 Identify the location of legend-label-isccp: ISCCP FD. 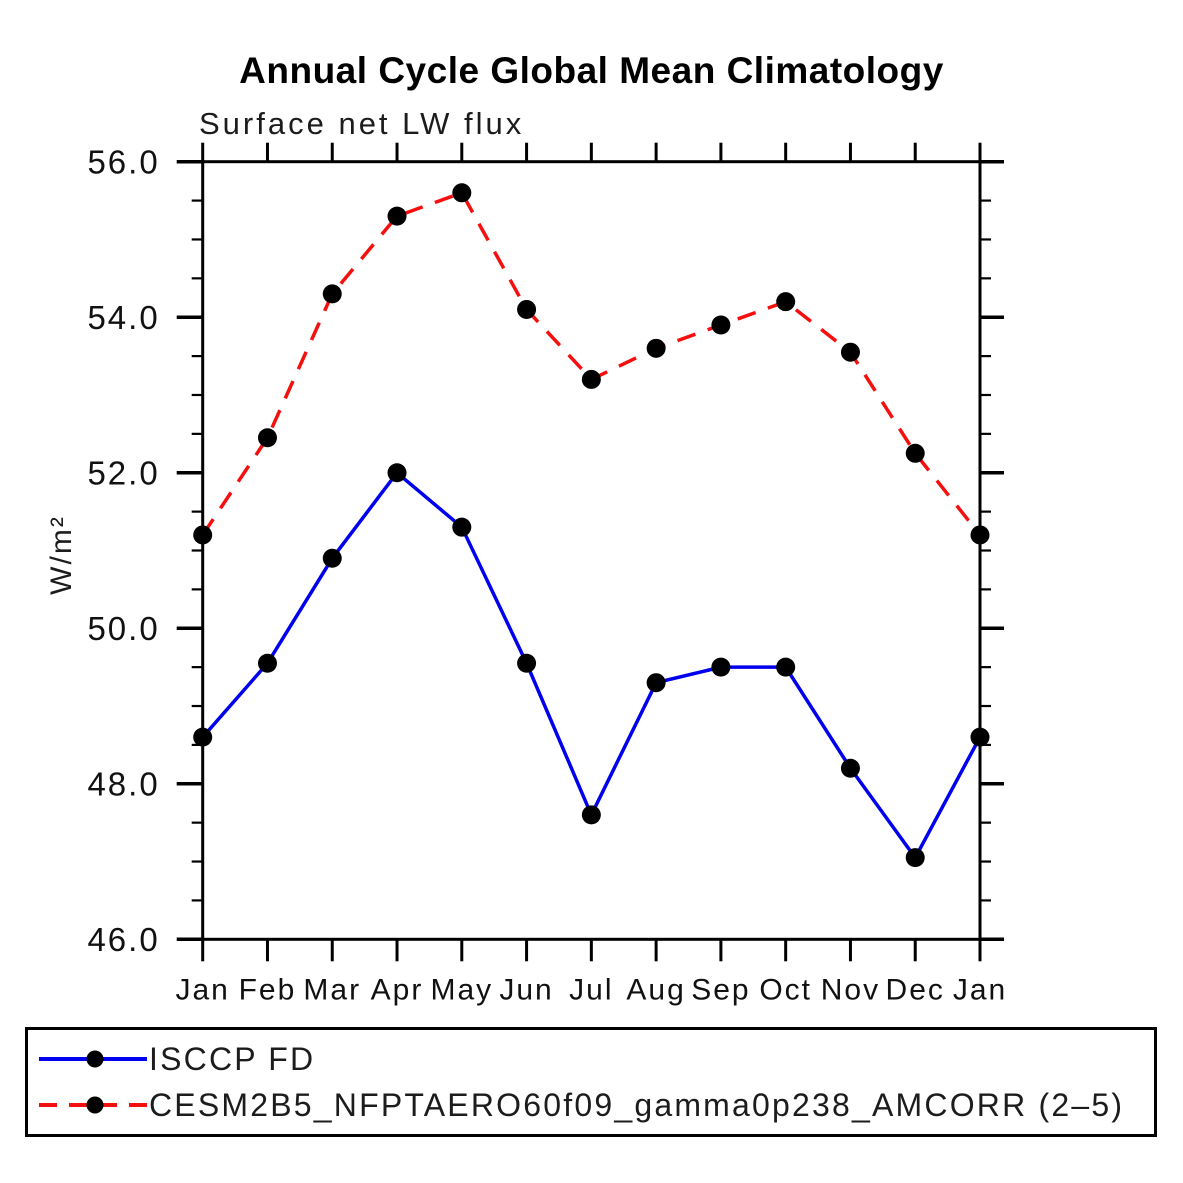
(232, 1058).